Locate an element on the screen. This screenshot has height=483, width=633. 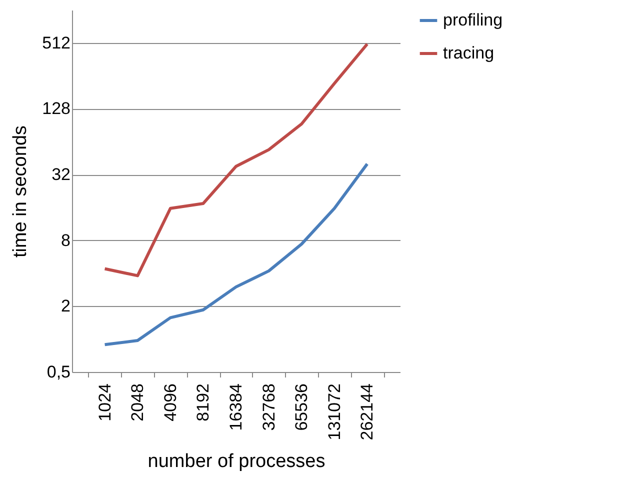
y-tick-label: 2 is located at coordinates (65, 306).